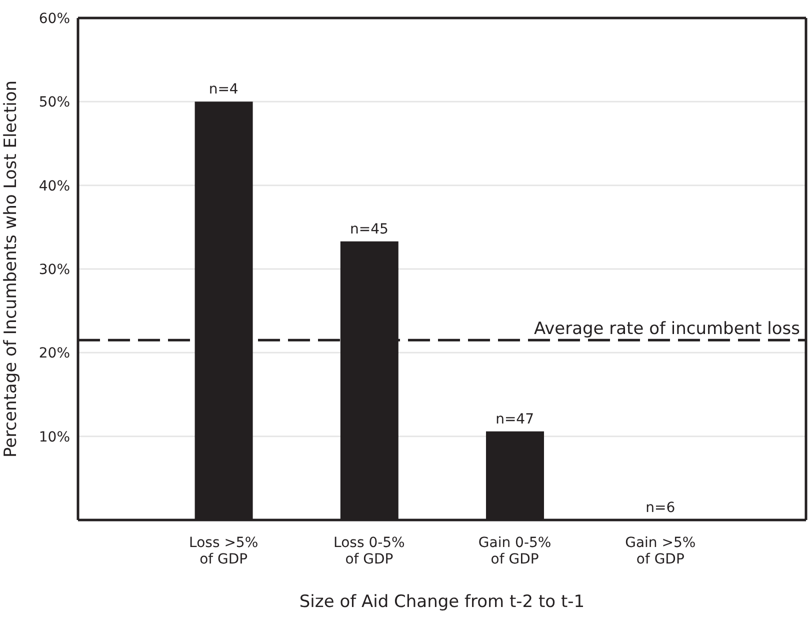 This screenshot has height=625, width=810. Describe the element at coordinates (661, 508) in the screenshot. I see `annotation: n=6` at that location.